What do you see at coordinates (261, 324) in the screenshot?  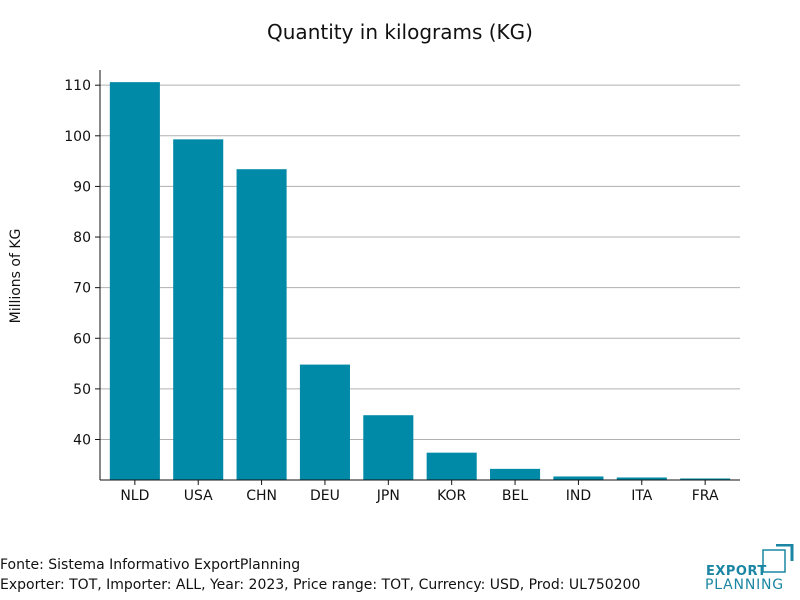 I see `bar-chn` at bounding box center [261, 324].